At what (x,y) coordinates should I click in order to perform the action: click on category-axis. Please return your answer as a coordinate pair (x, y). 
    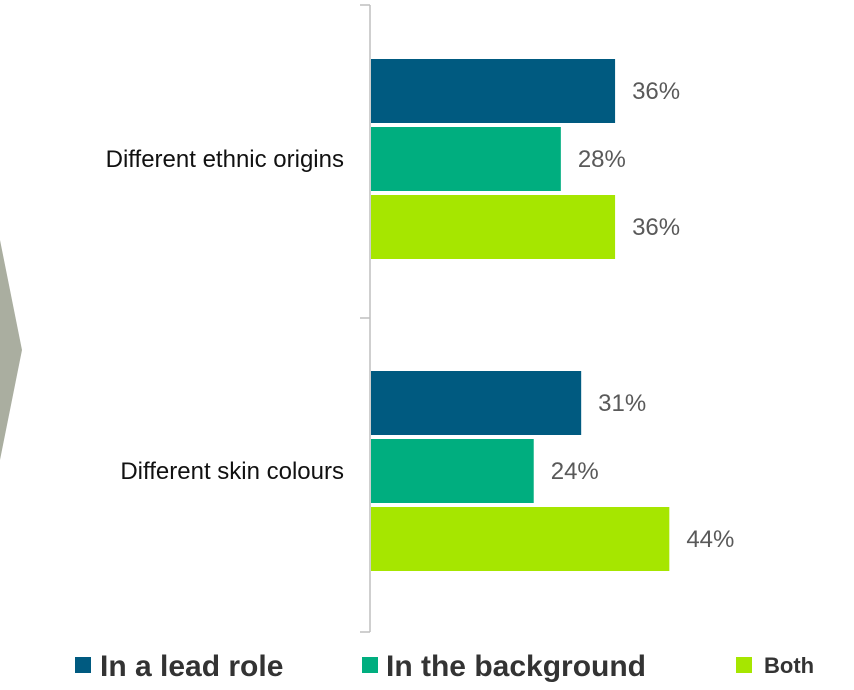
    Looking at the image, I should click on (365, 318).